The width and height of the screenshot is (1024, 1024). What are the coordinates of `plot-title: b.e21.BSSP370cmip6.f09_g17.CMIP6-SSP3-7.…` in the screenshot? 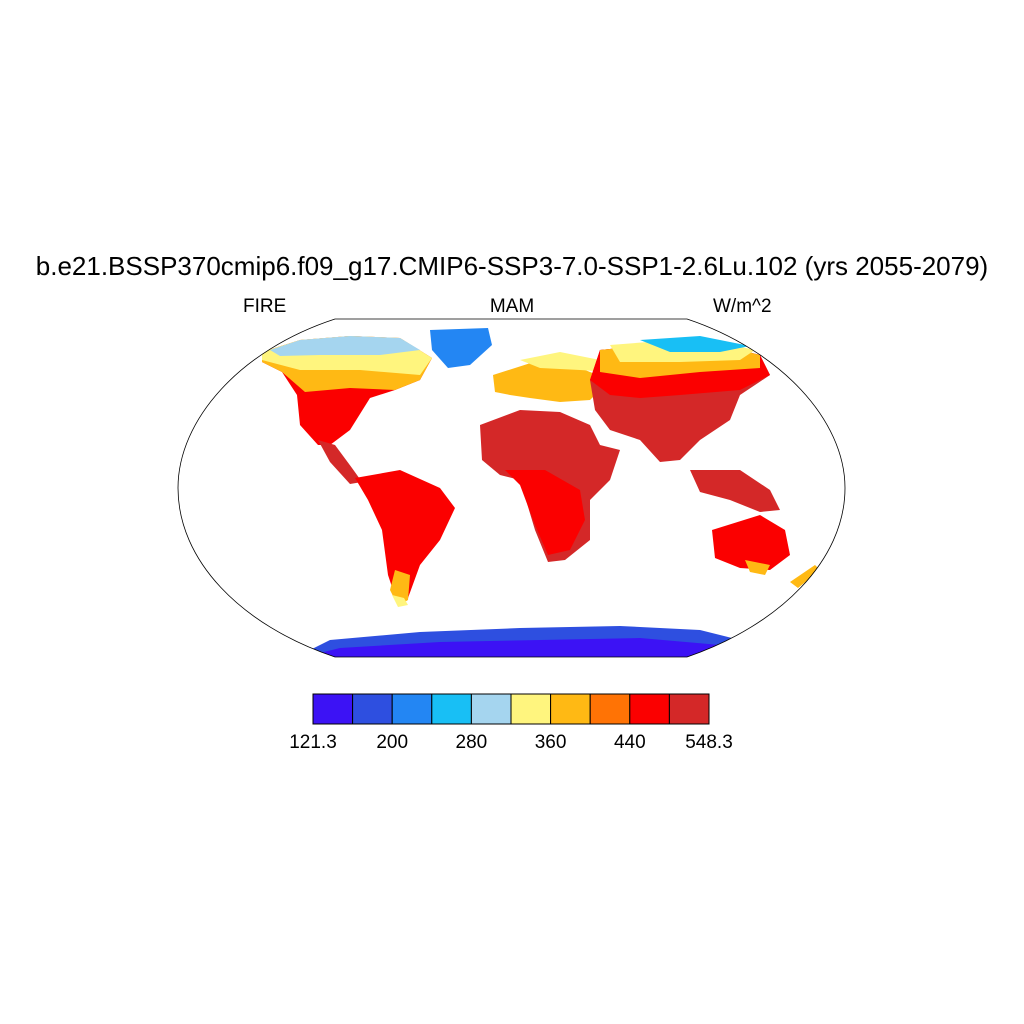 It's located at (512, 266).